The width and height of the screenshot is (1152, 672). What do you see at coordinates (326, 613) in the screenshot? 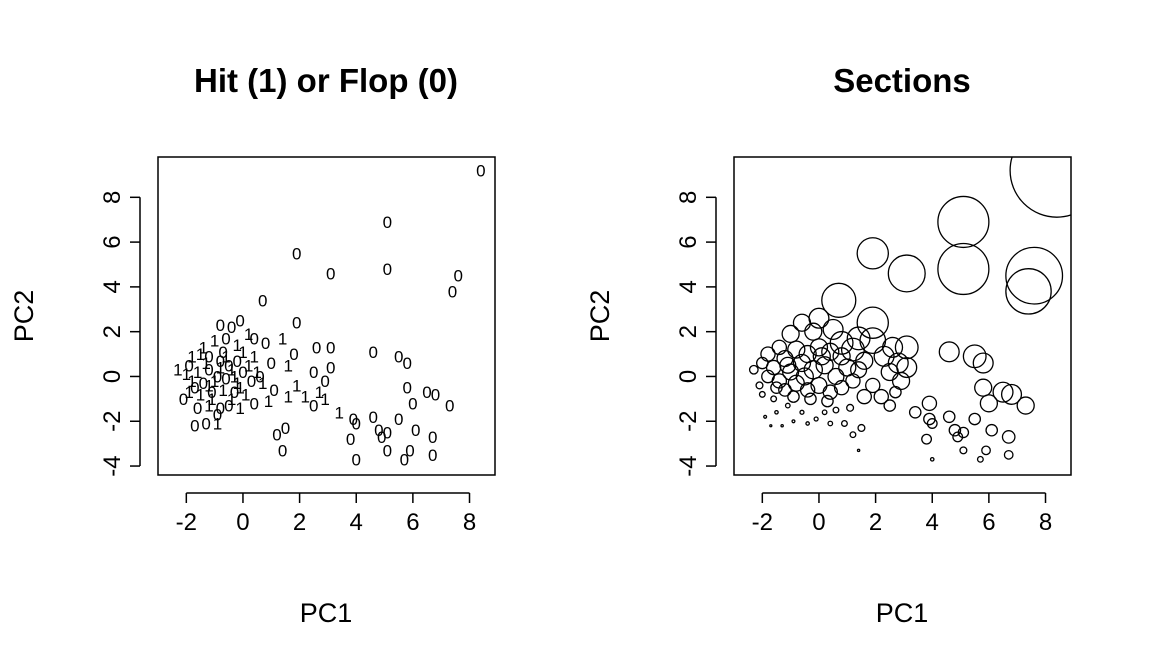
I see `x-axis-label: PC1` at bounding box center [326, 613].